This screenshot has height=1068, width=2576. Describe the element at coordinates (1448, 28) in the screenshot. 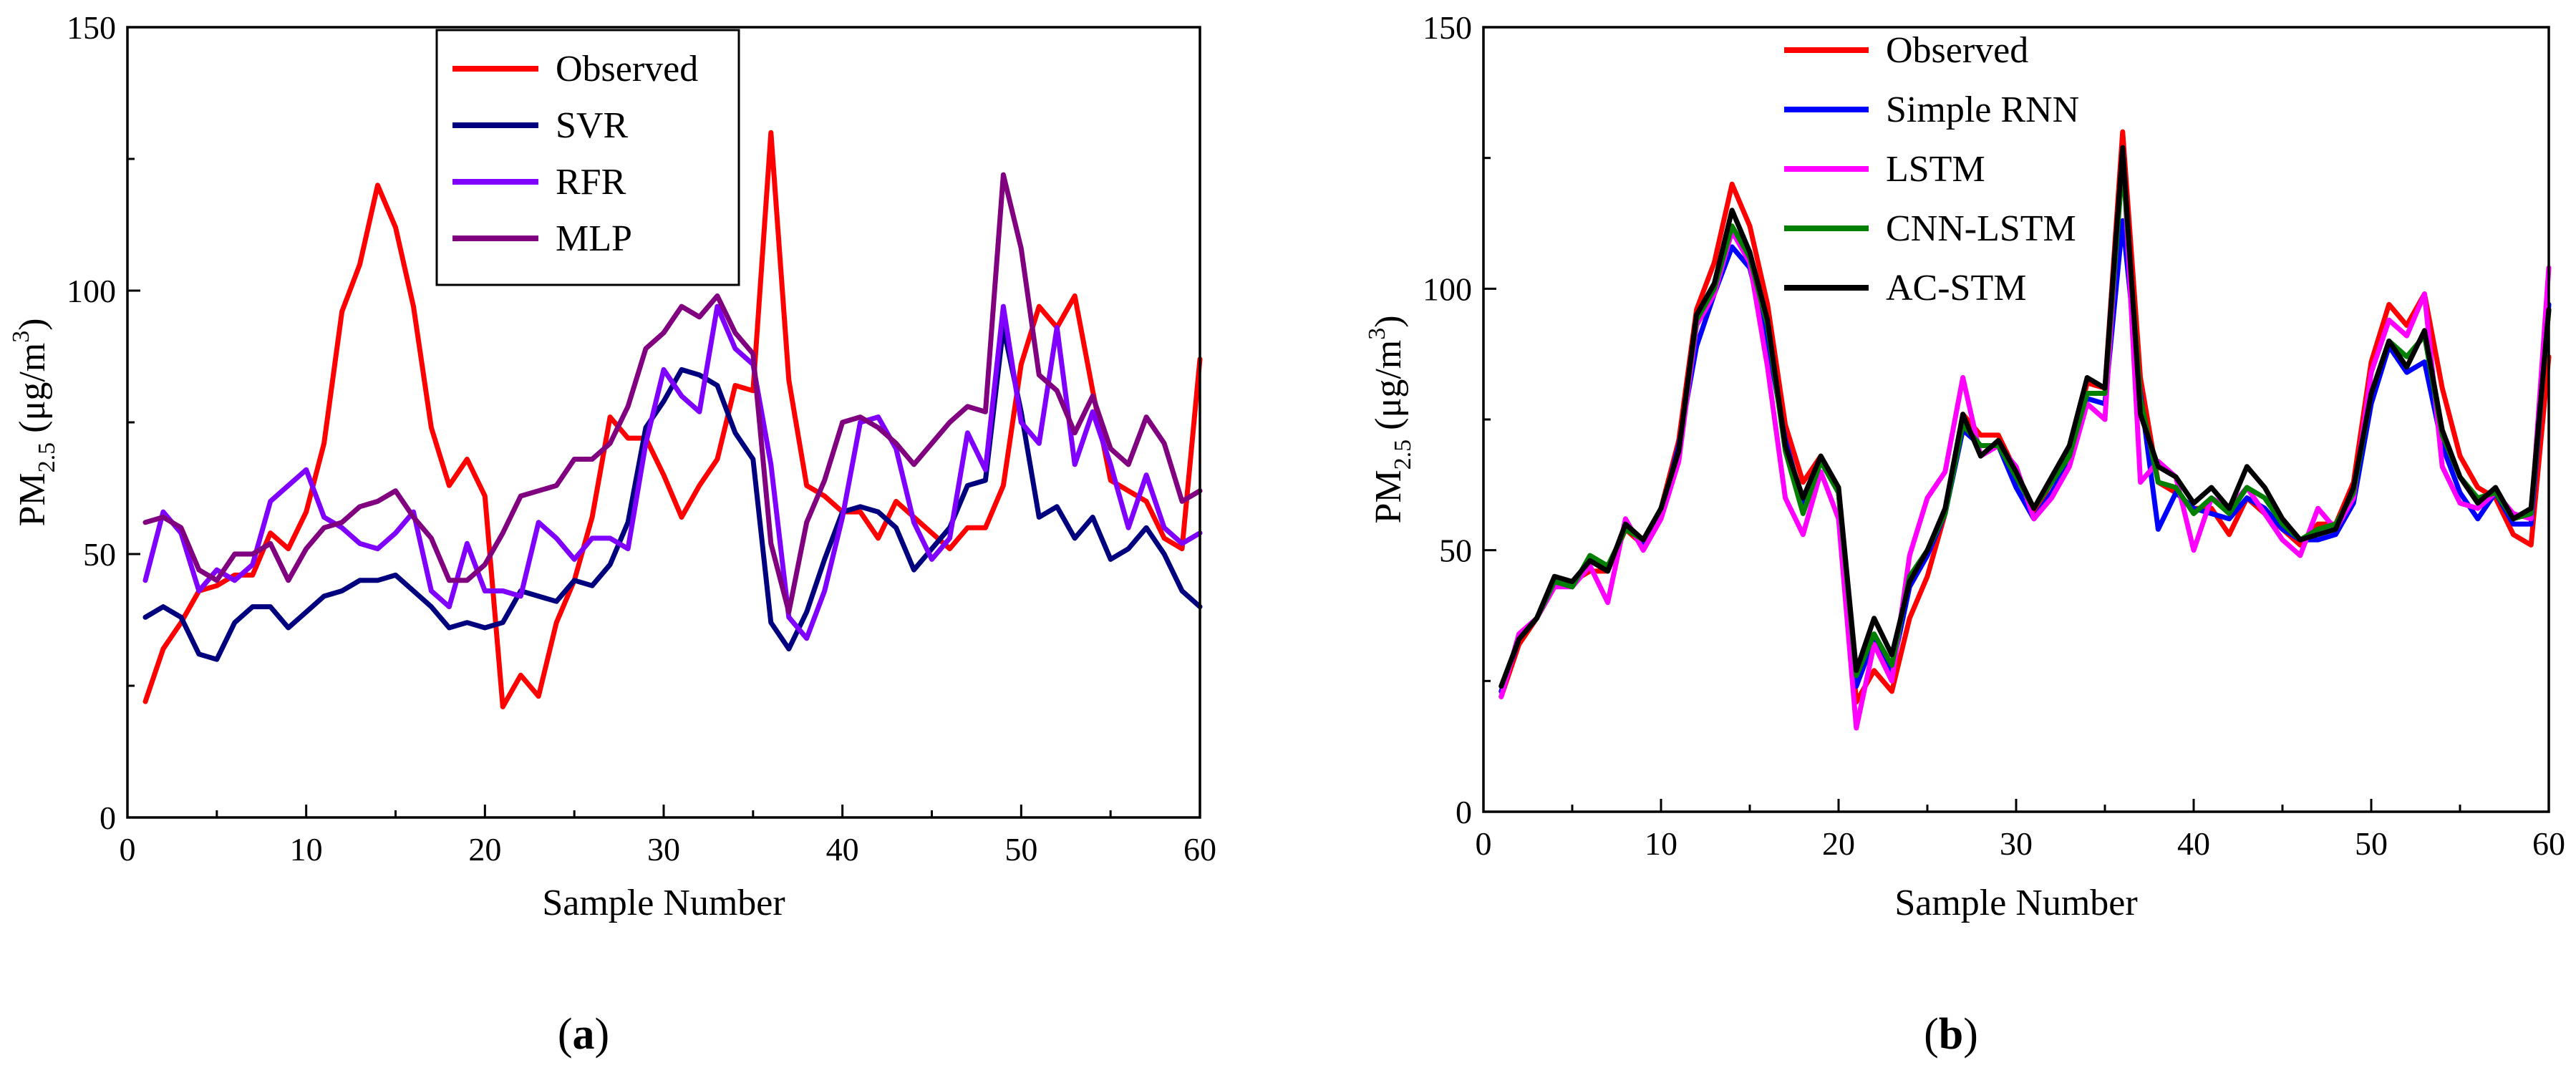

I see `y-tick-label-b: 150` at that location.